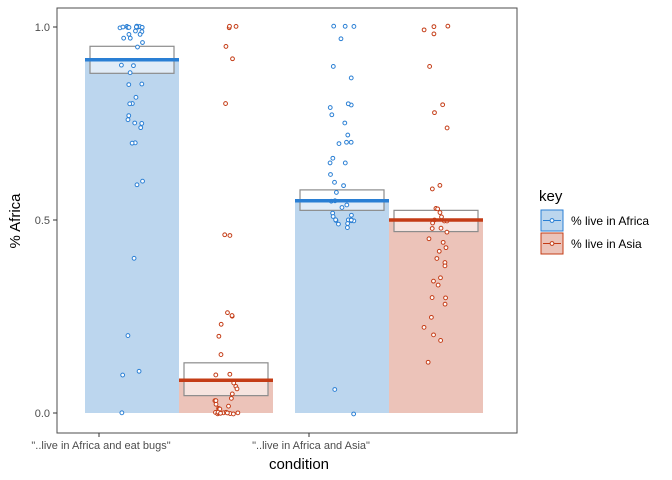  What do you see at coordinates (299, 464) in the screenshot?
I see `x-axis-title: condition` at bounding box center [299, 464].